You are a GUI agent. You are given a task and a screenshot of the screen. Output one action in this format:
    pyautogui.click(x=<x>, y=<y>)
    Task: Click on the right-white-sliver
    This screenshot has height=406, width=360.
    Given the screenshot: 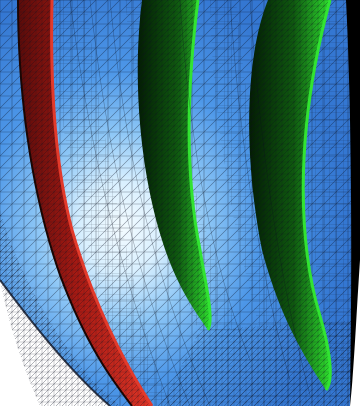 What is the action you would take?
    pyautogui.click(x=355, y=333)
    